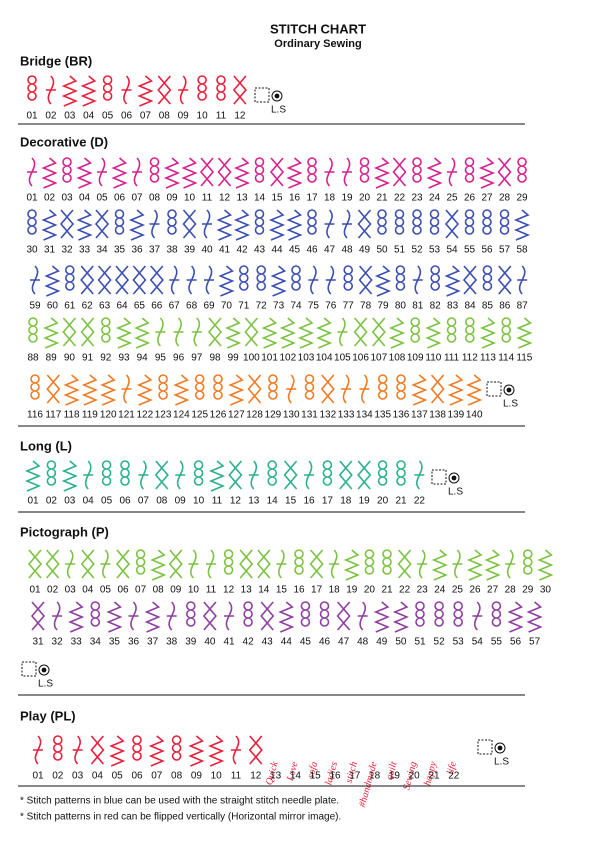 This screenshot has height=842, width=591. I want to click on stitch-number: 16, so click(309, 501).